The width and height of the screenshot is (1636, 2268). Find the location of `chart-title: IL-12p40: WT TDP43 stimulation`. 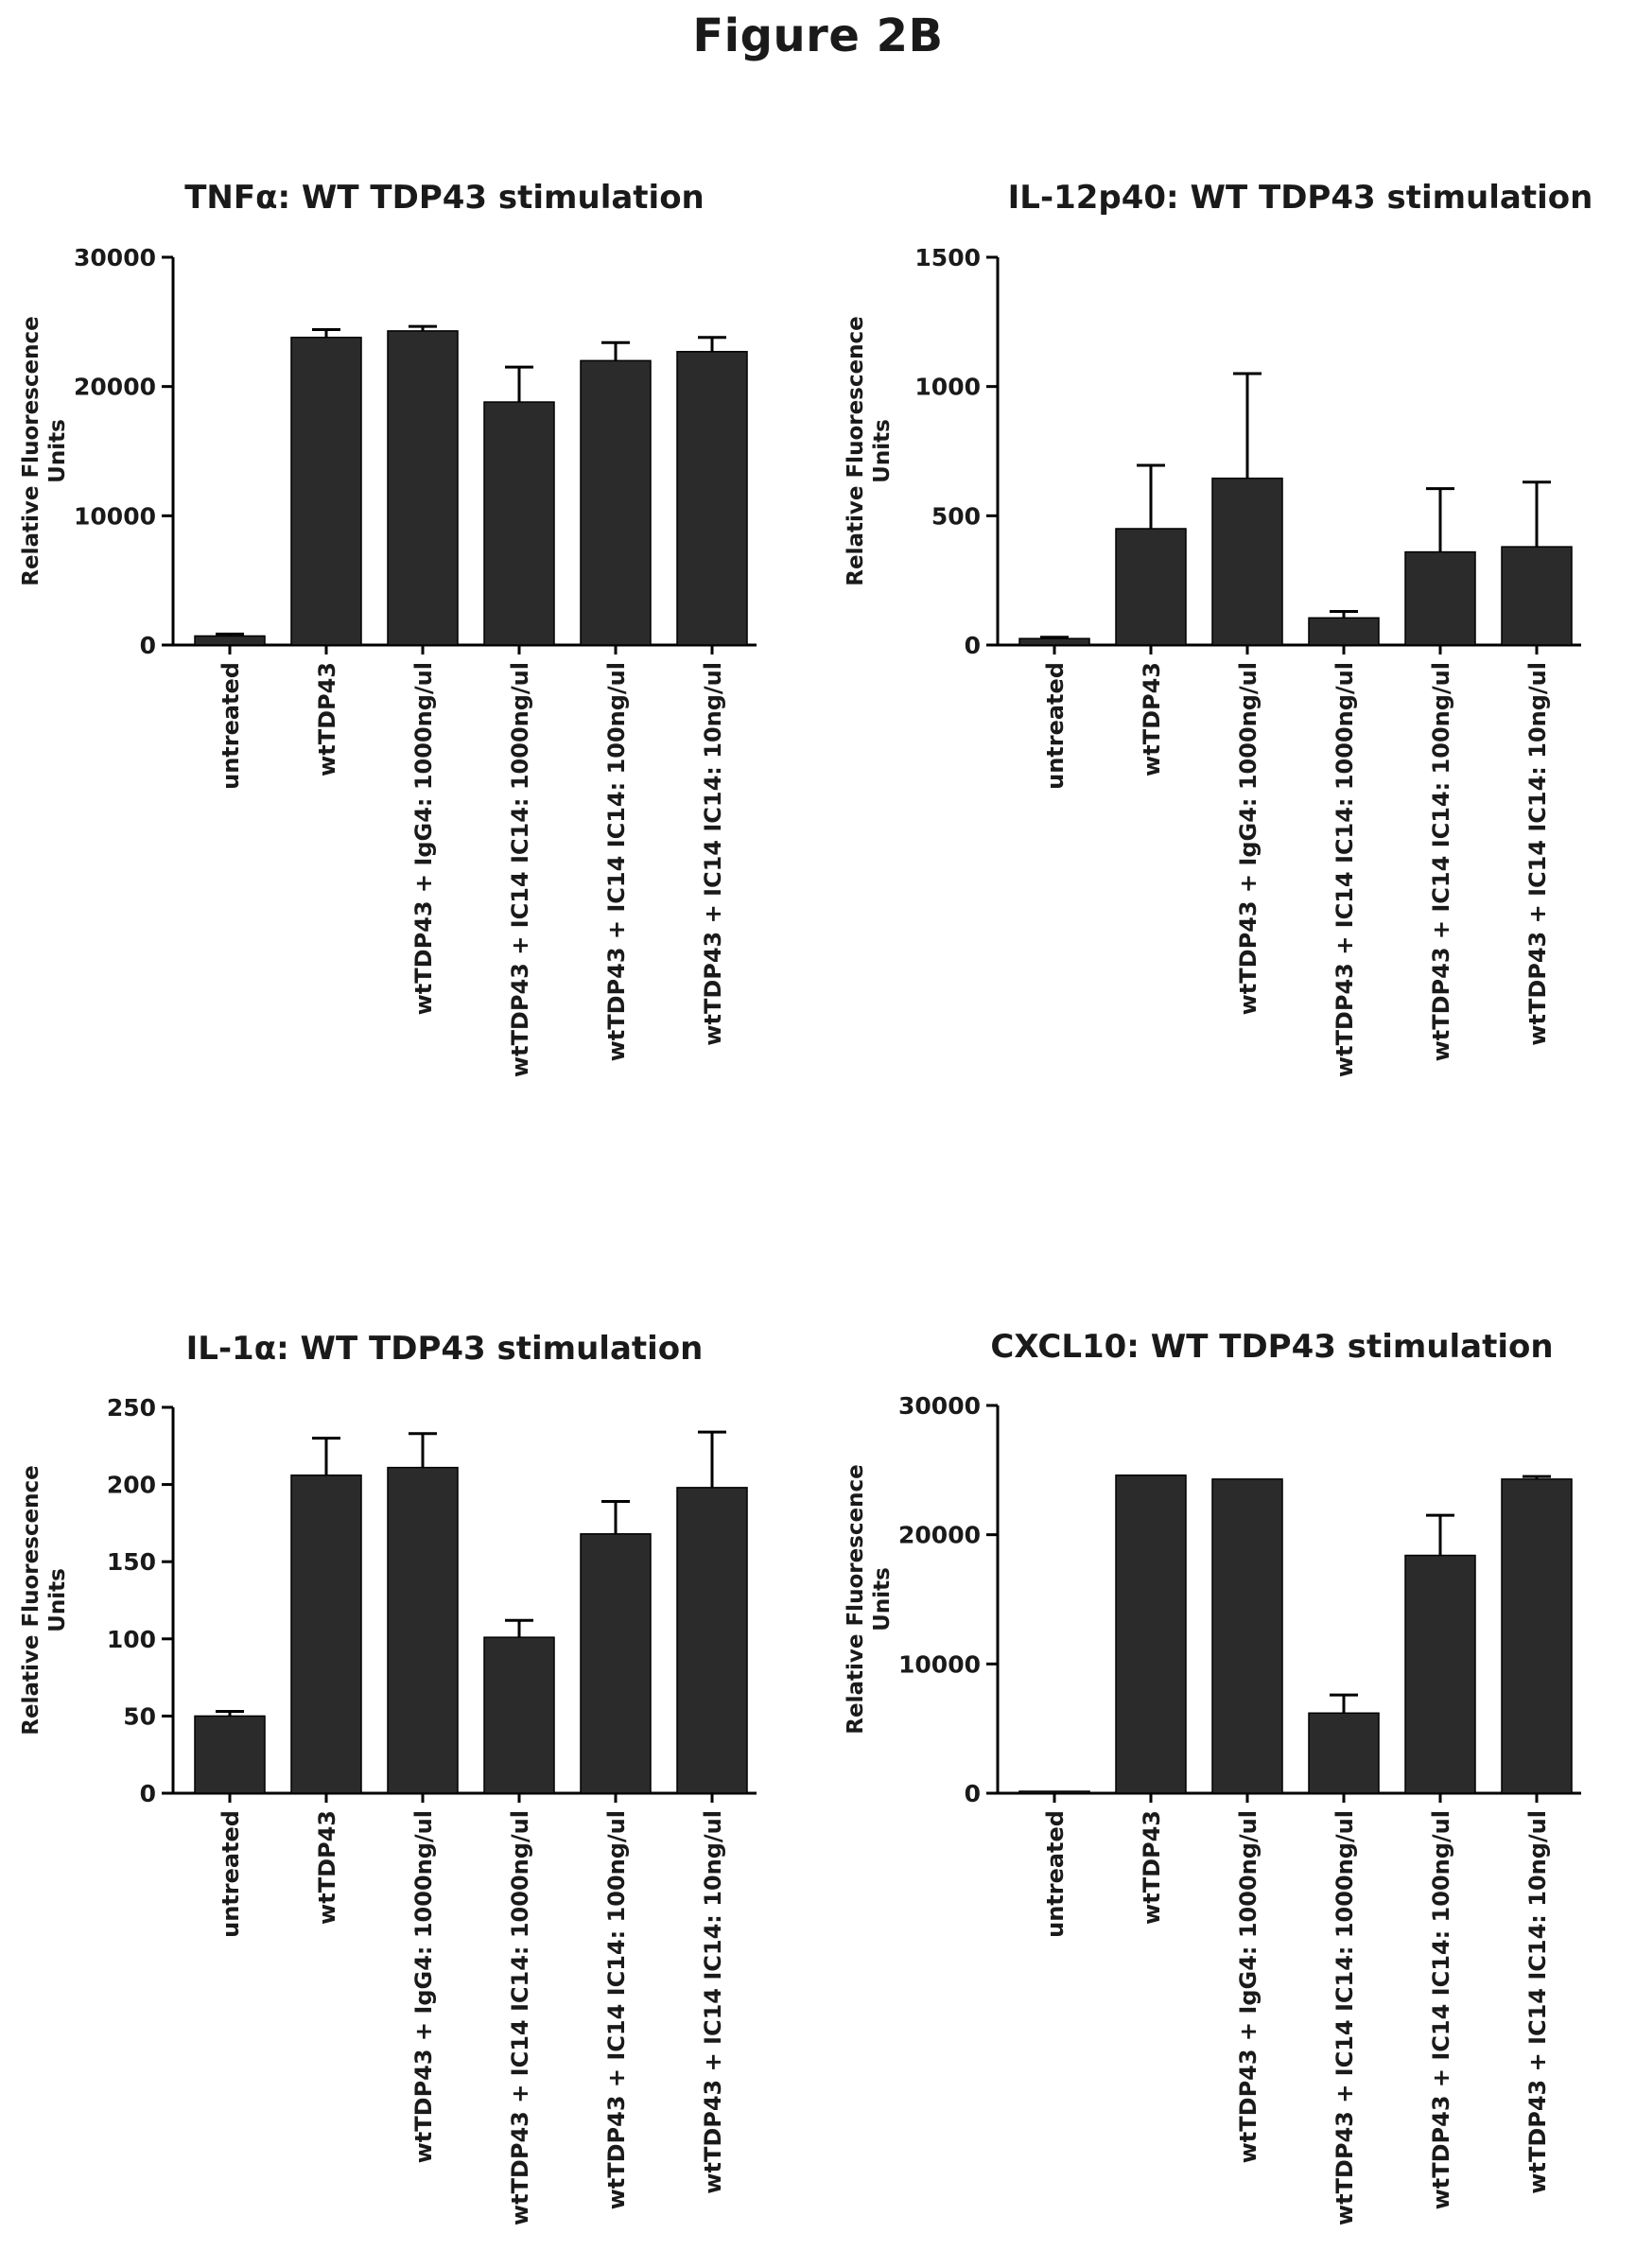

chart-title: IL-12p40: WT TDP43 stimulation is located at coordinates (1300, 198).